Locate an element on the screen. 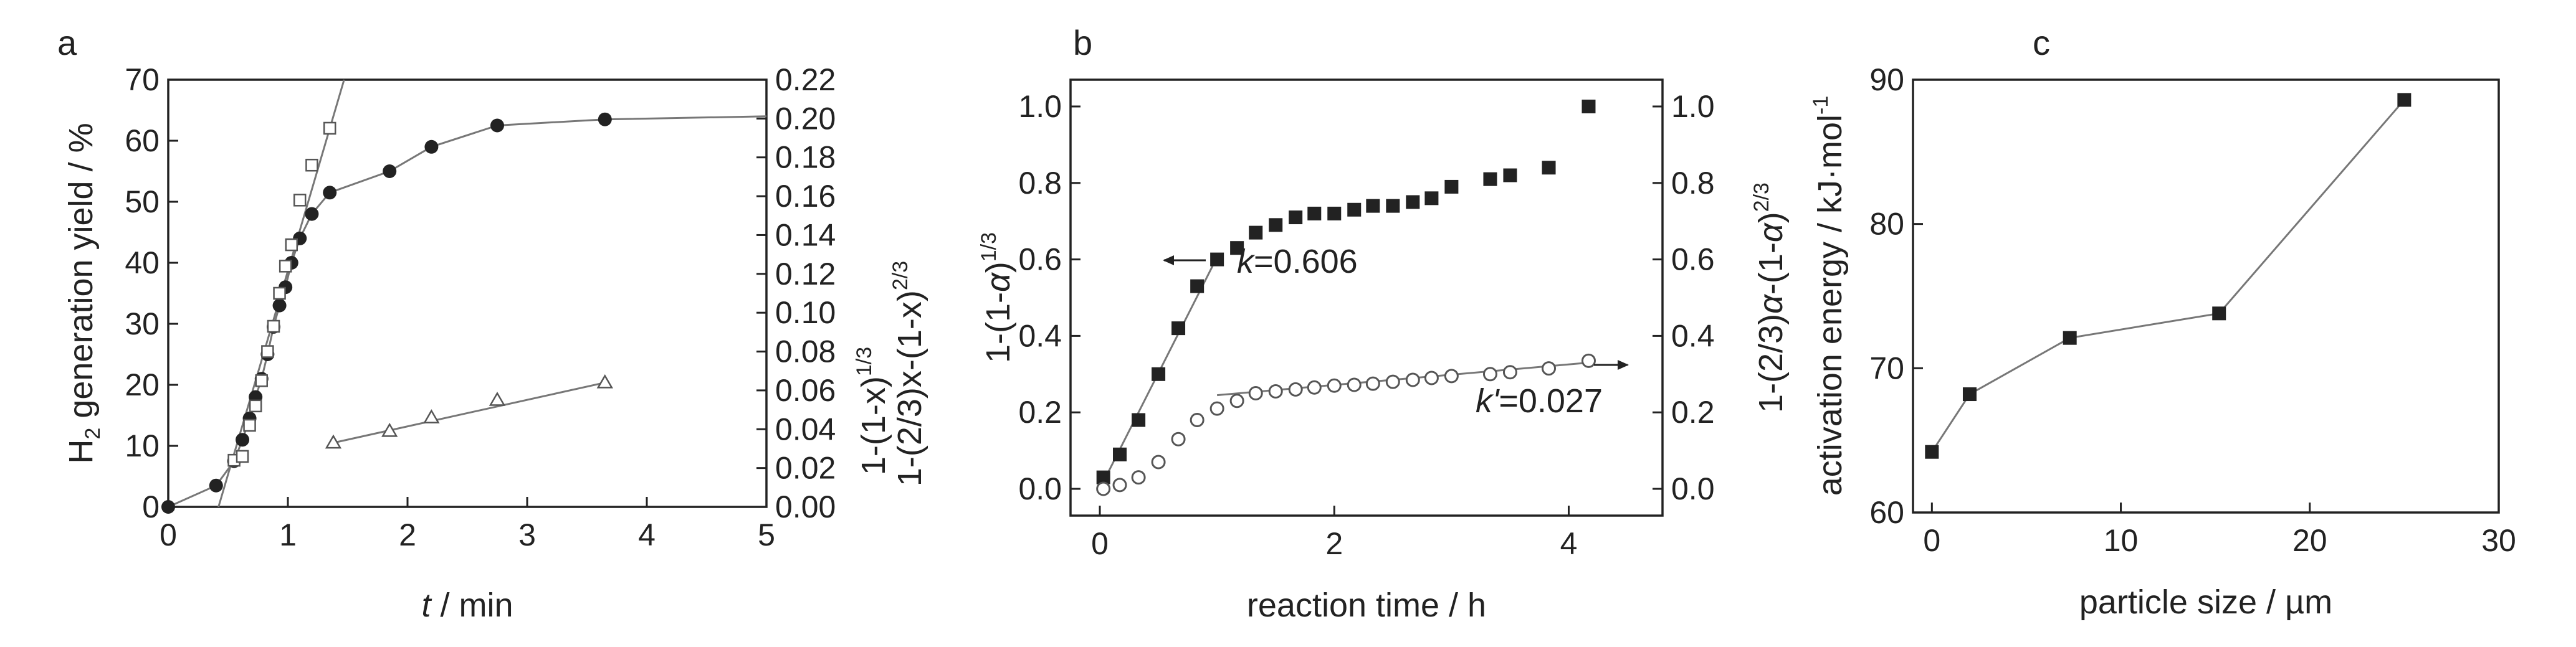  panel-b-right-y-tick-label: 0.0 is located at coordinates (1693, 488).